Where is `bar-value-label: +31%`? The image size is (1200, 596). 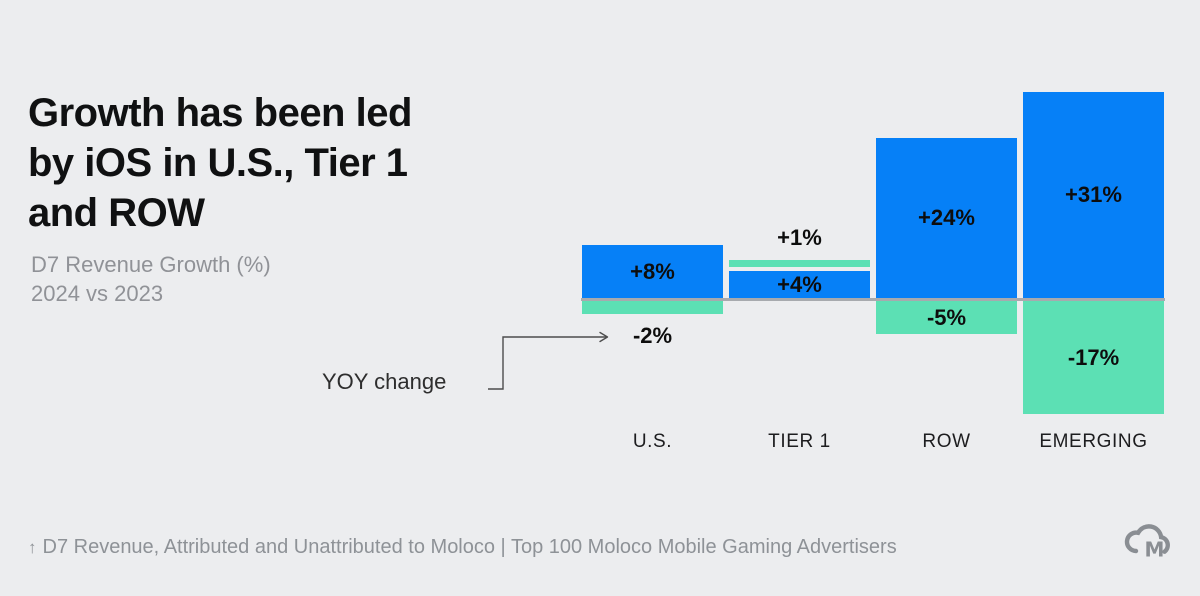 bar-value-label: +31% is located at coordinates (1093, 194).